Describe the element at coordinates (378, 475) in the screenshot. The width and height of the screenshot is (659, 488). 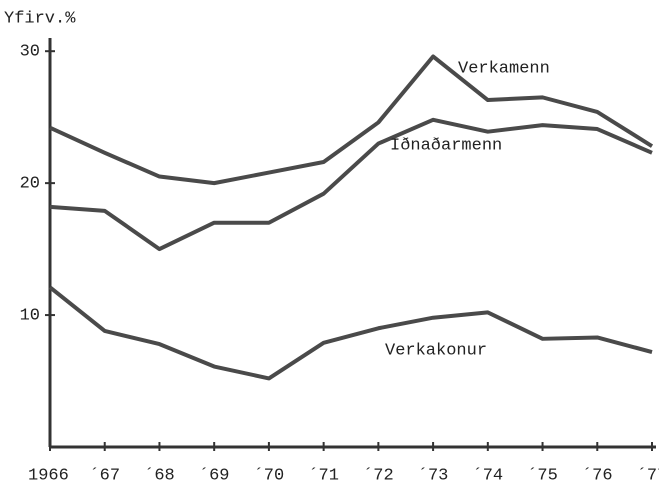
I see `x-tick-label: ´72` at that location.